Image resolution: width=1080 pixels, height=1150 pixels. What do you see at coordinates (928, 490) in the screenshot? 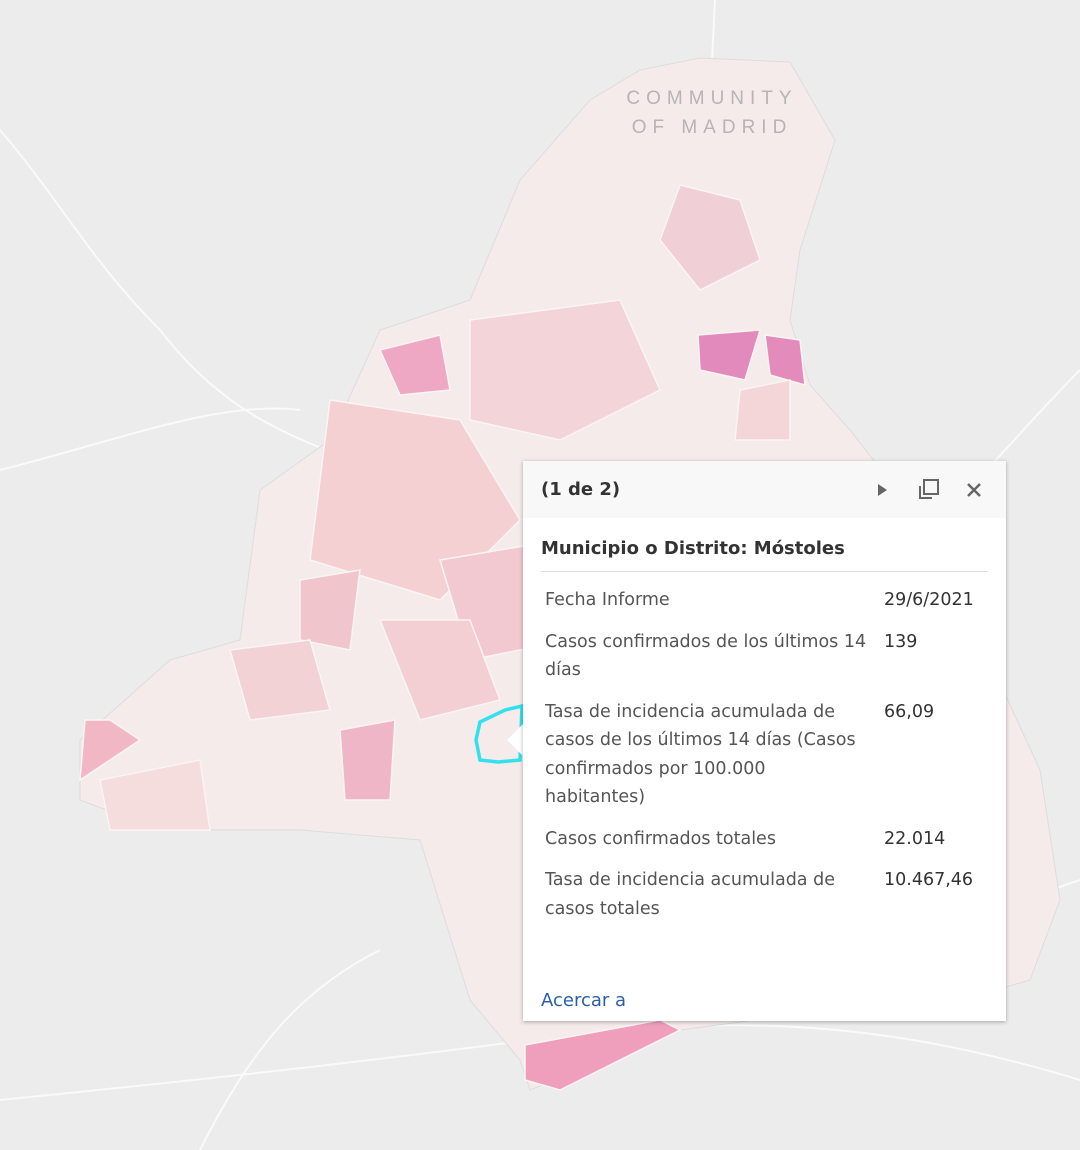
I see `dock-button` at bounding box center [928, 490].